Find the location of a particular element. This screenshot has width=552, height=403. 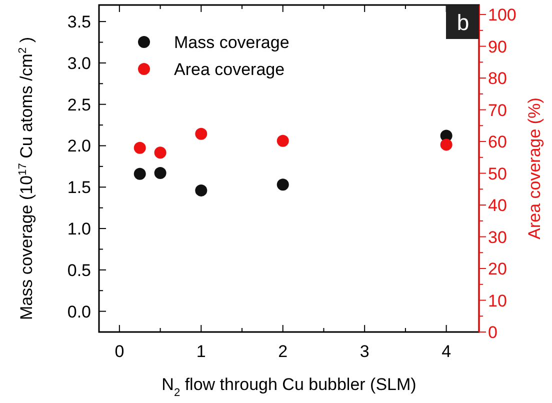

y2-tick-label: 20 is located at coordinates (497, 269).